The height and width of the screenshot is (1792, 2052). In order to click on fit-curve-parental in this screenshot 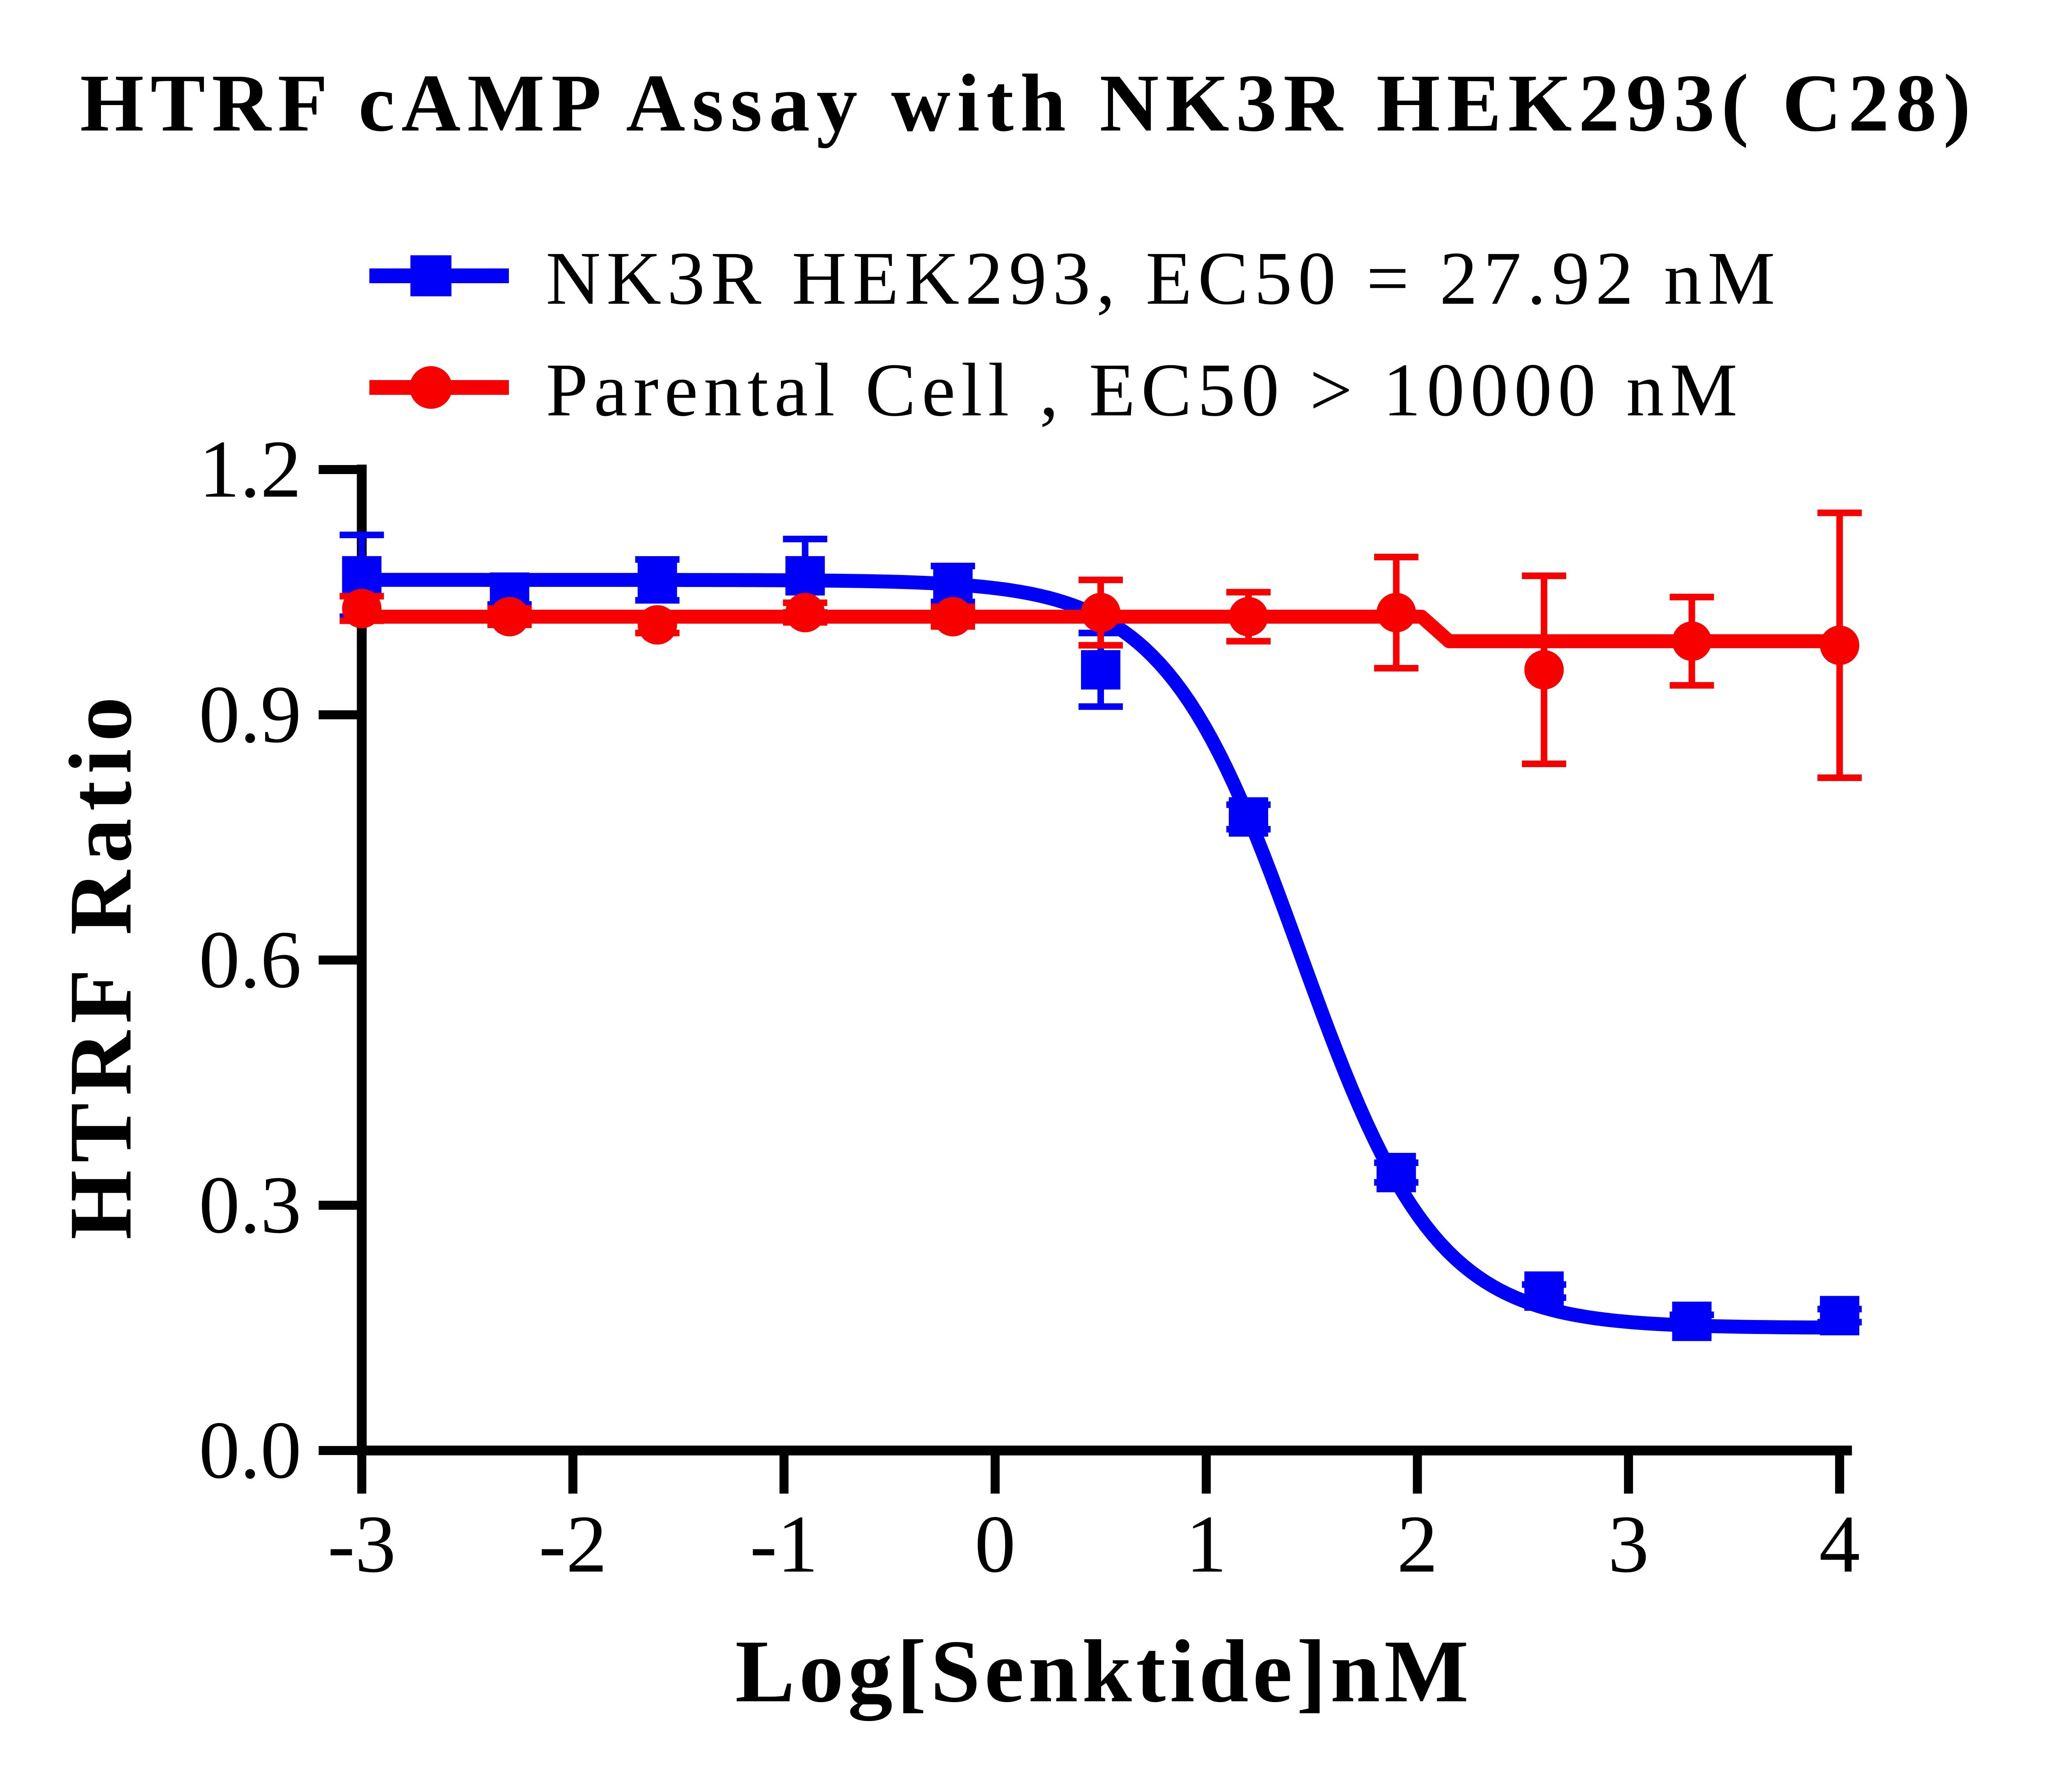, I will do `click(1101, 629)`.